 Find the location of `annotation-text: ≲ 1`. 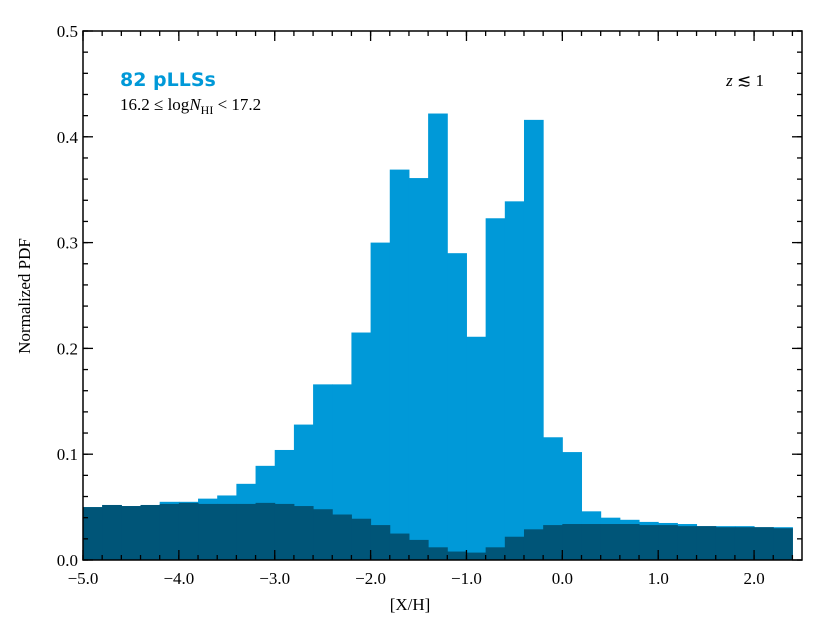

annotation-text: ≲ 1 is located at coordinates (748, 80).